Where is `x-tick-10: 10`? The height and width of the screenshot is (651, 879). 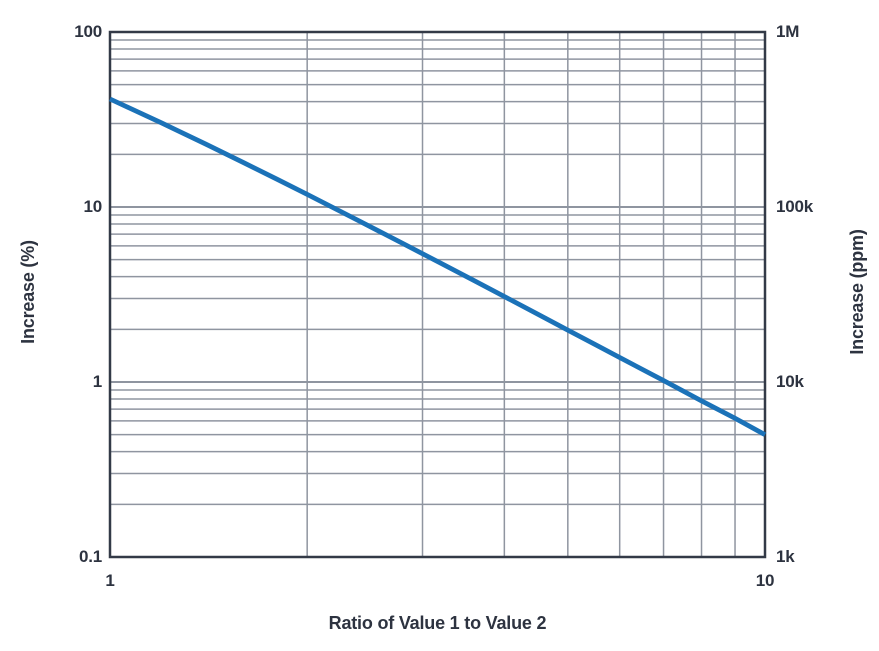 x-tick-10: 10 is located at coordinates (765, 580).